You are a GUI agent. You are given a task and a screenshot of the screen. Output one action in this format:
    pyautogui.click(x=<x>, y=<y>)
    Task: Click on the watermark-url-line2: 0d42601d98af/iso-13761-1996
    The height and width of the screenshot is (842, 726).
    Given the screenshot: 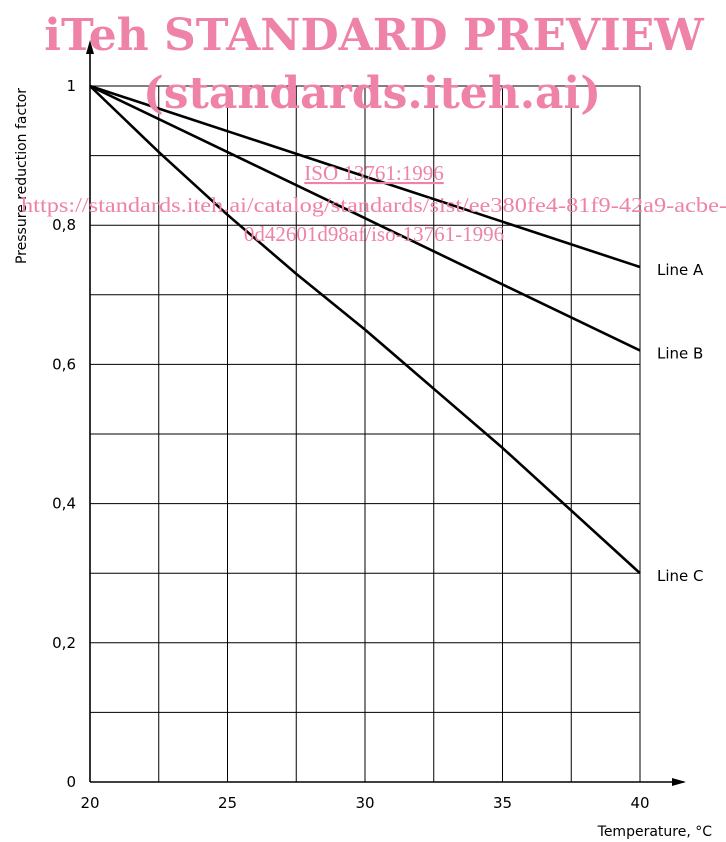 What is the action you would take?
    pyautogui.click(x=374, y=234)
    